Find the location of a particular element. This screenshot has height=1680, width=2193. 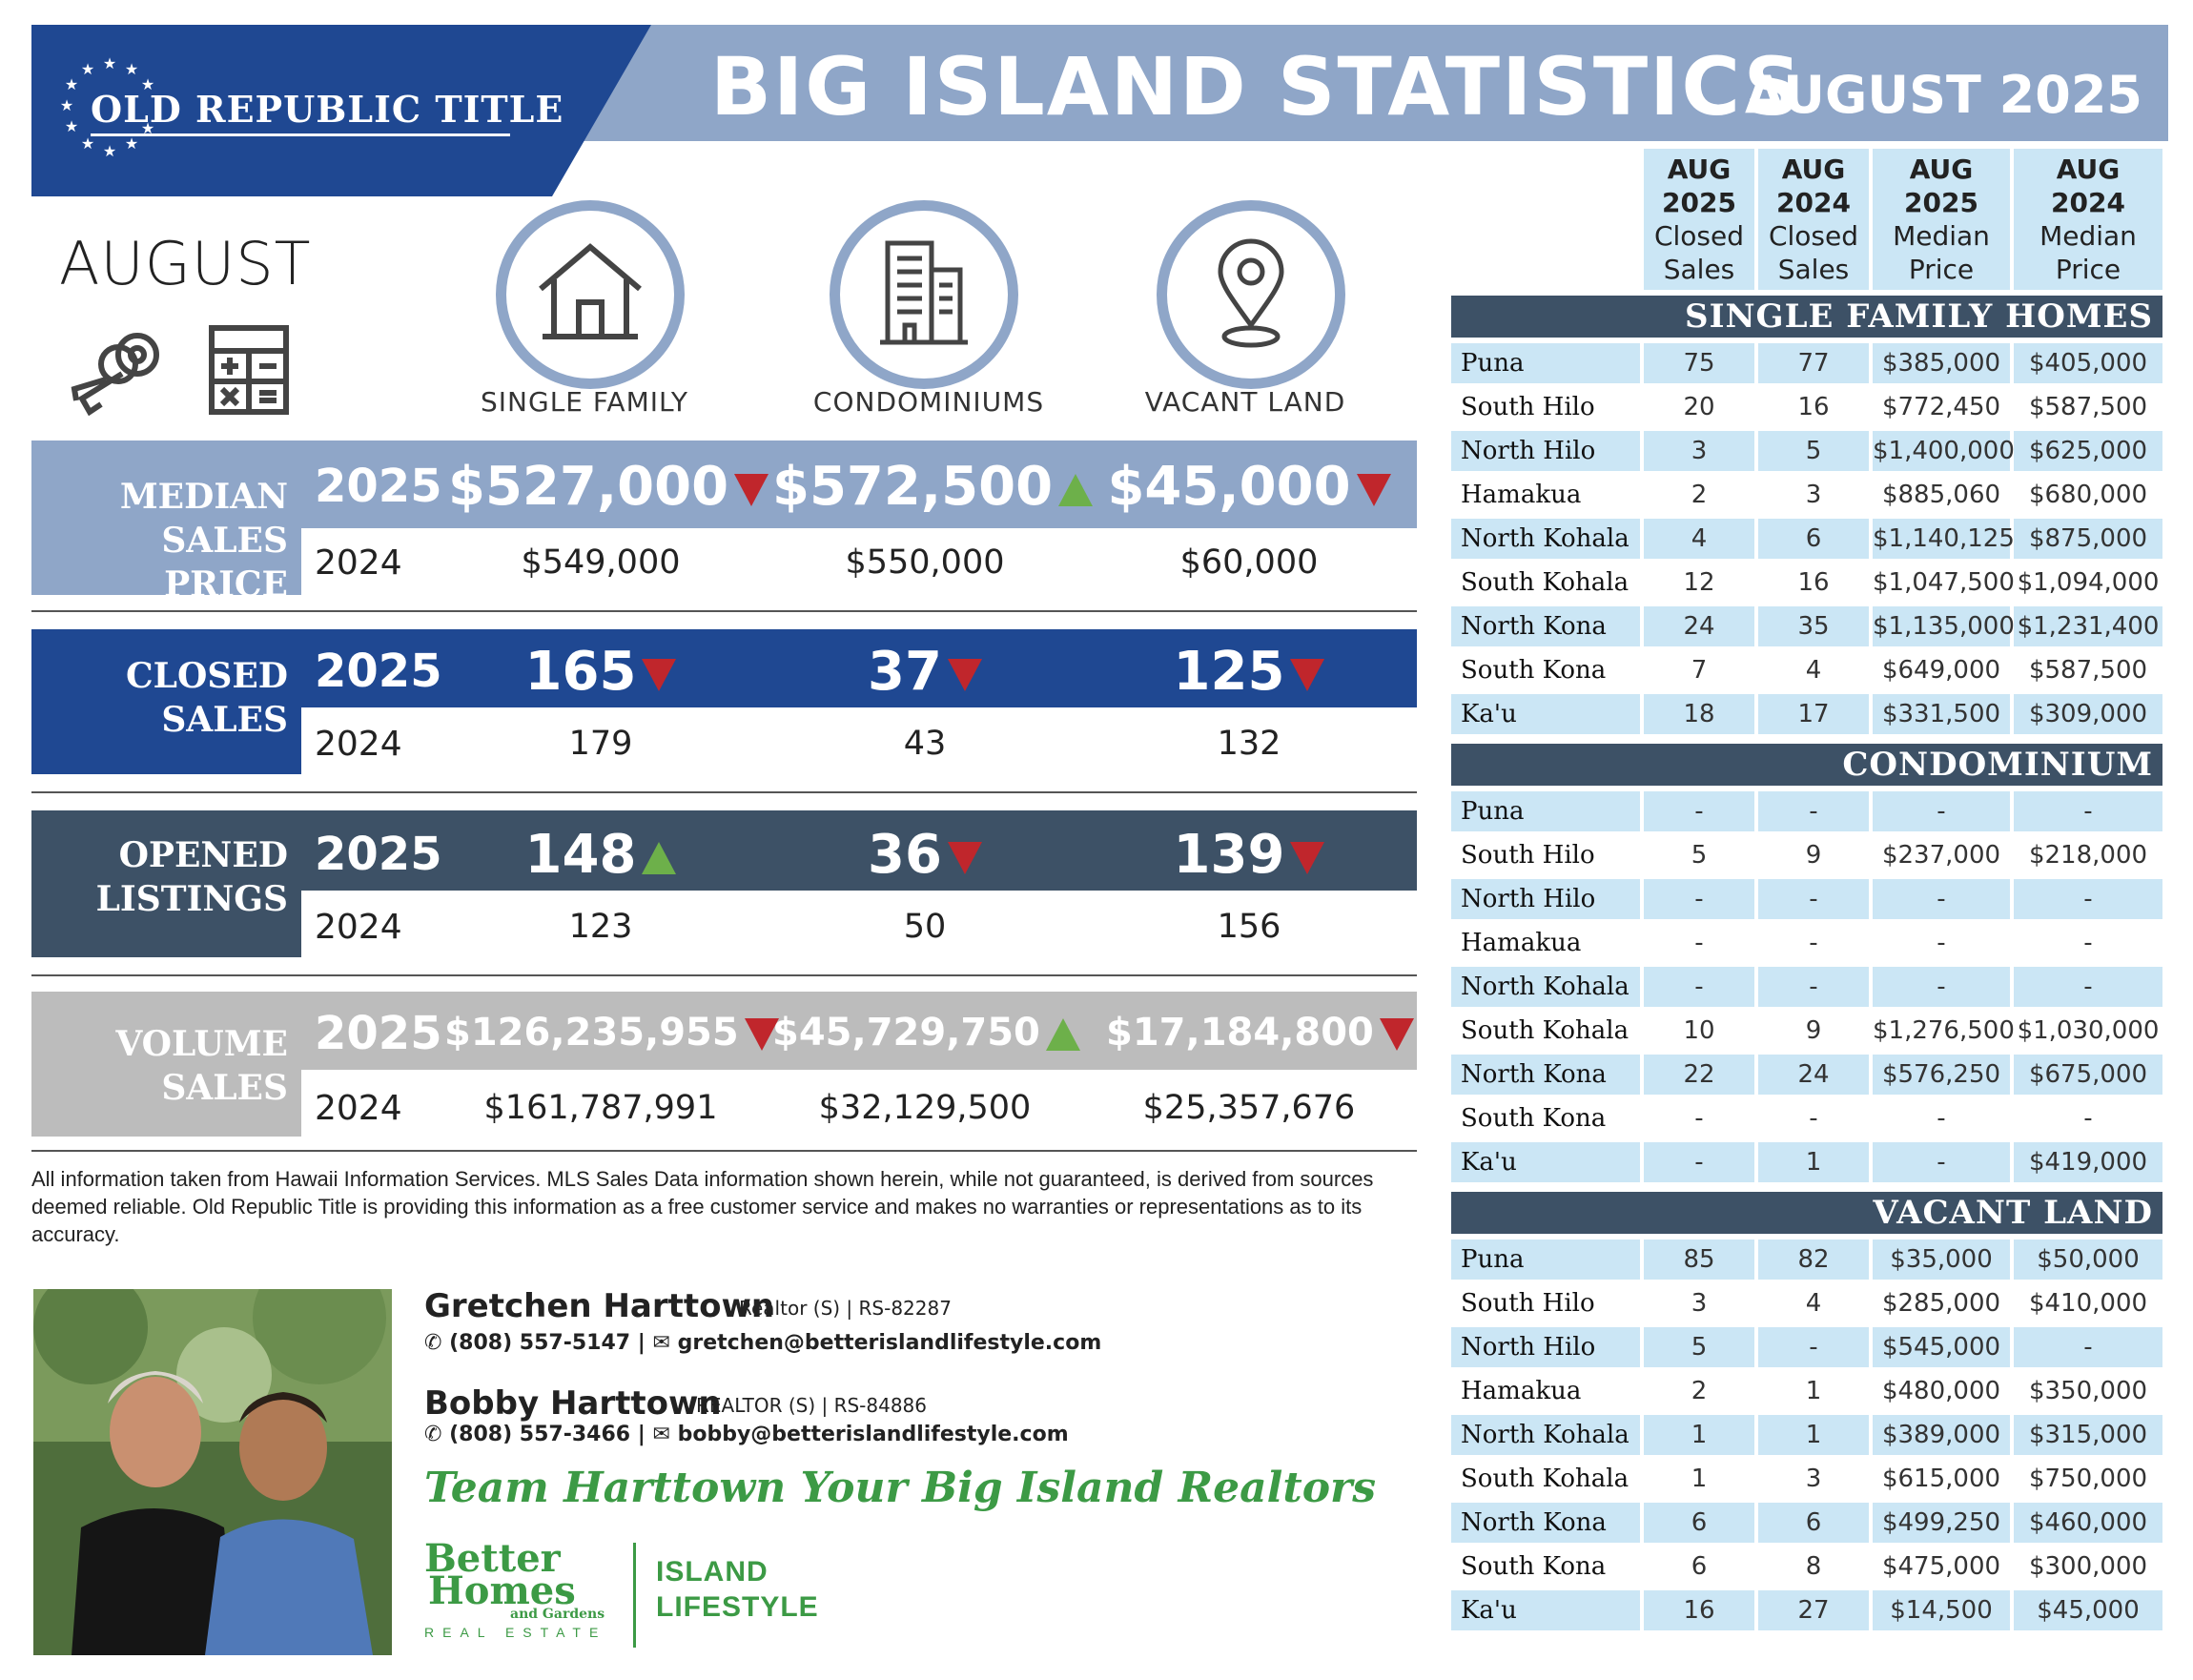

table-row: North Kohala 4 6 $1,140,125 $875,000 is located at coordinates (1806, 539).